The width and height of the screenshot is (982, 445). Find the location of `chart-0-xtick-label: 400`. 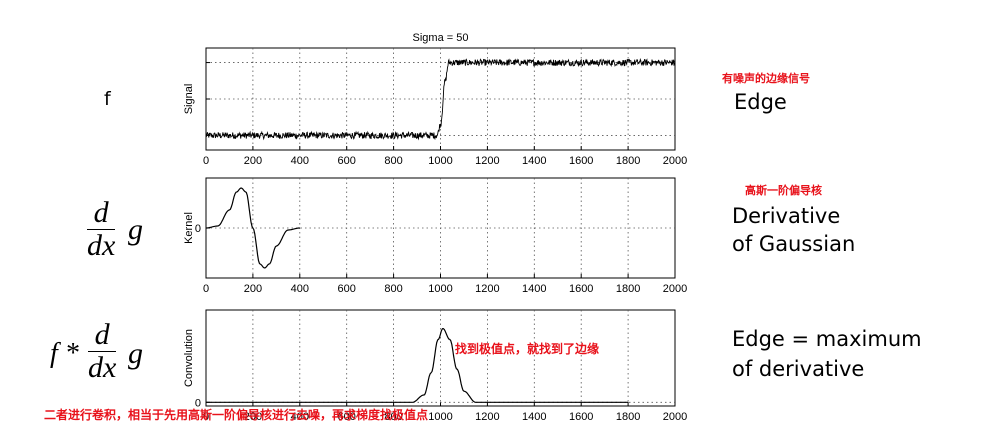

chart-0-xtick-label: 400 is located at coordinates (300, 161).